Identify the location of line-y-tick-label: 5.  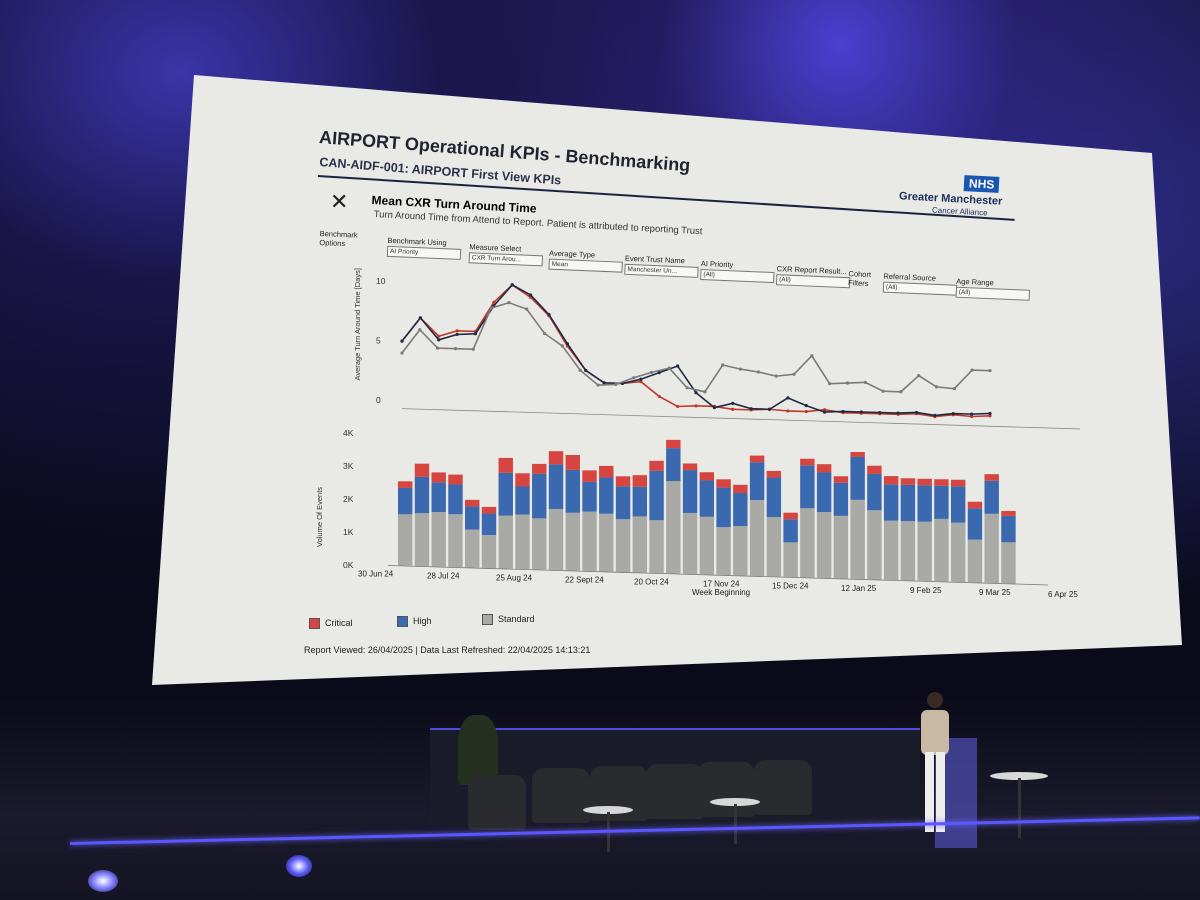
(378, 341).